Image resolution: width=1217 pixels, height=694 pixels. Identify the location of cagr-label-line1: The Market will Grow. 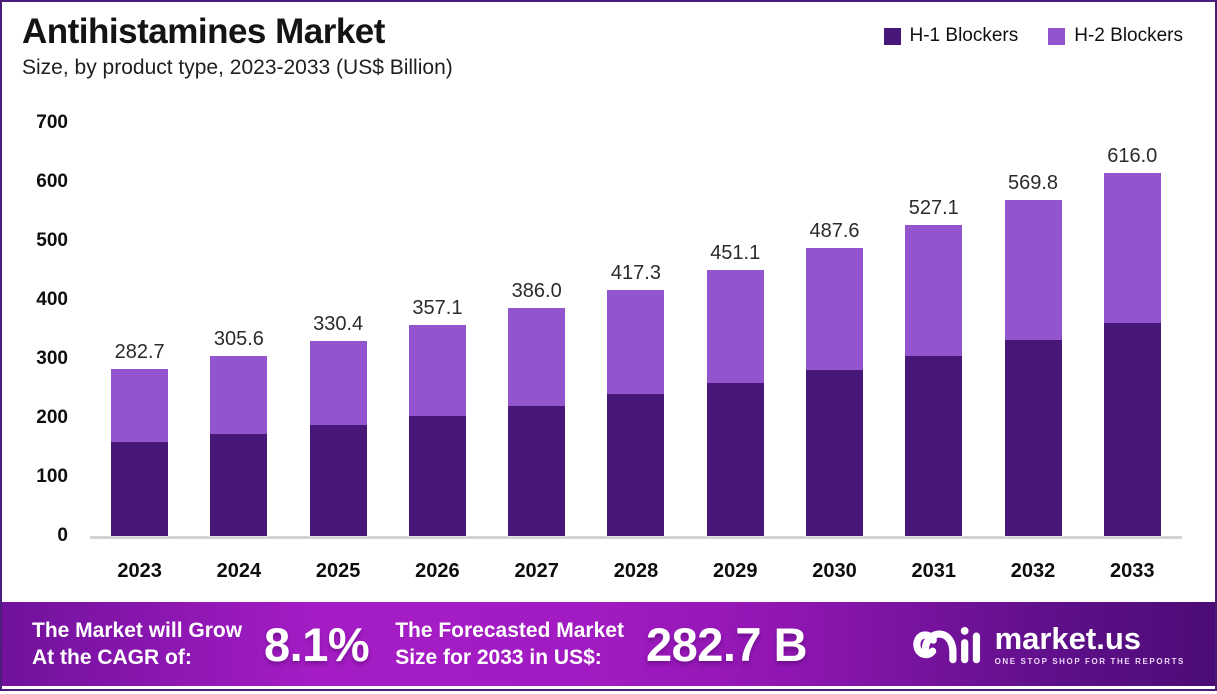
(137, 630).